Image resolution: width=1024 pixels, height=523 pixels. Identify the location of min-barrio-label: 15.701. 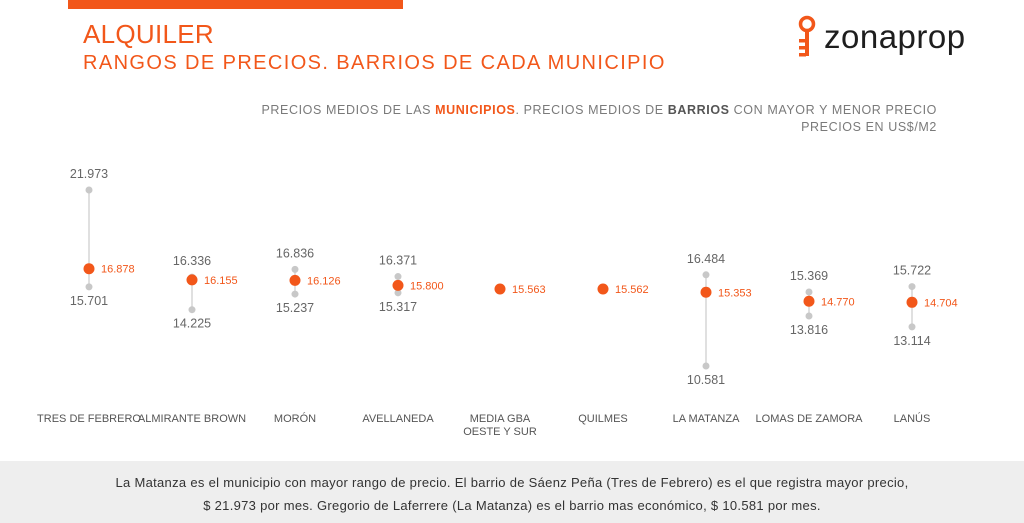
(89, 301).